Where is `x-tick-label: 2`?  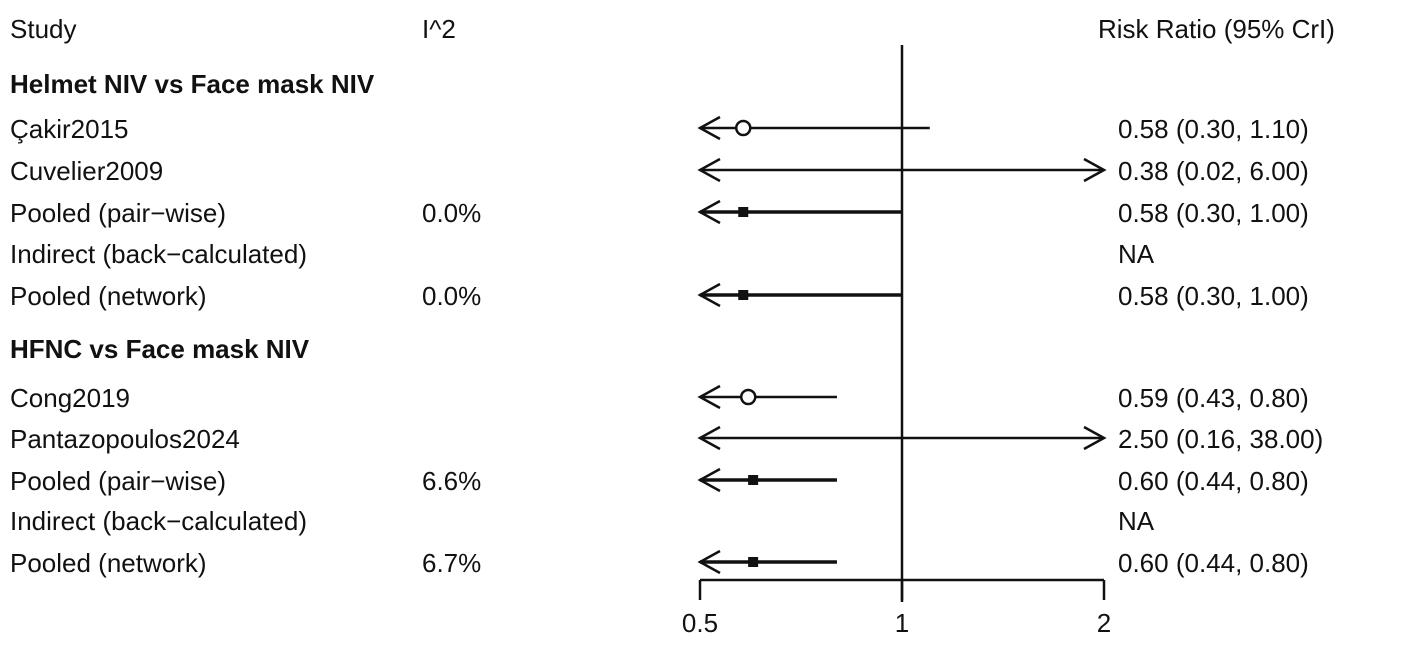
x-tick-label: 2 is located at coordinates (1104, 623).